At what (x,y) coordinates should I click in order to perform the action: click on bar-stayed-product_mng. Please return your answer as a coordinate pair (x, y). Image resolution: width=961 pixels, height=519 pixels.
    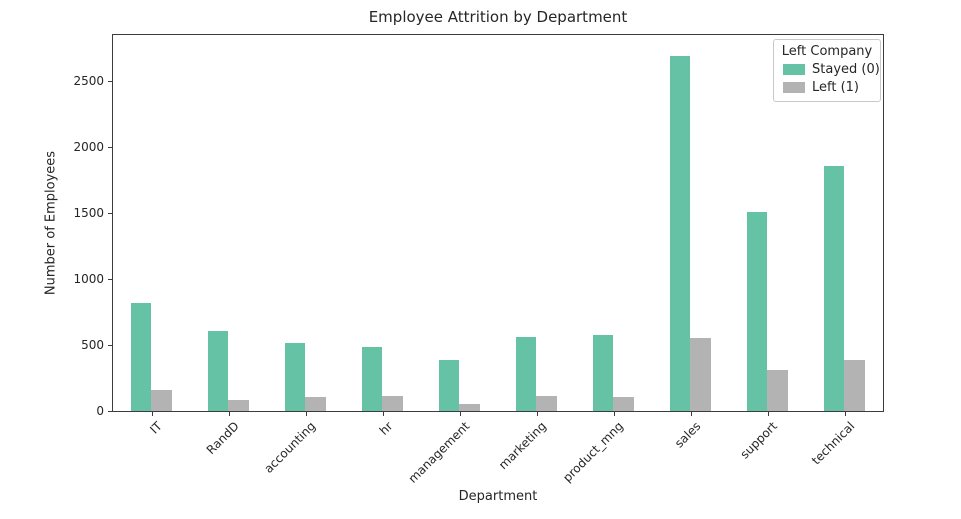
    Looking at the image, I should click on (602, 373).